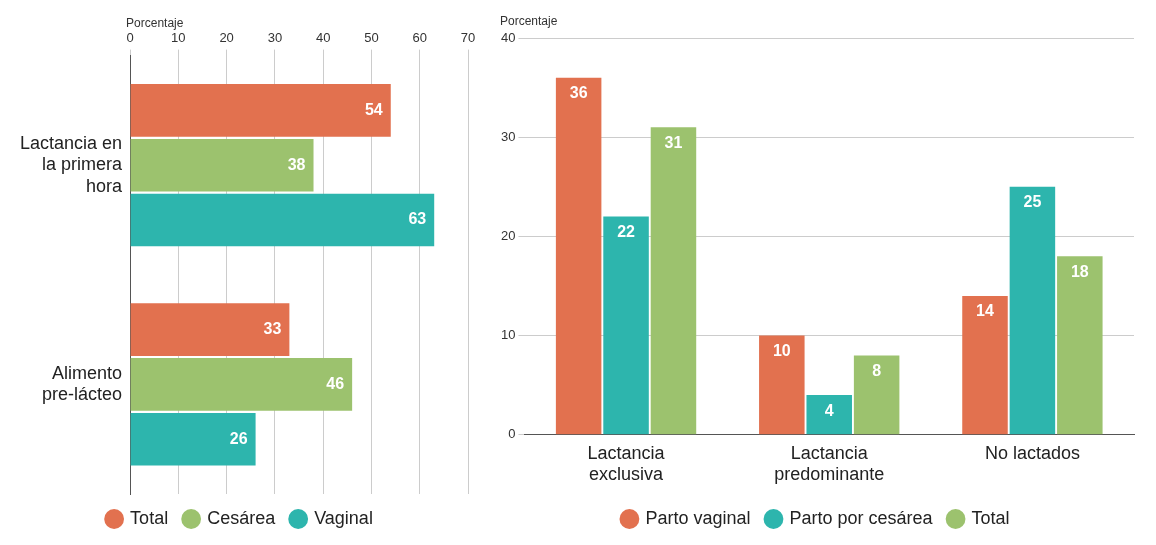 Image resolution: width=1156 pixels, height=545 pixels. What do you see at coordinates (419, 38) in the screenshot?
I see `x-tick-label: 60` at bounding box center [419, 38].